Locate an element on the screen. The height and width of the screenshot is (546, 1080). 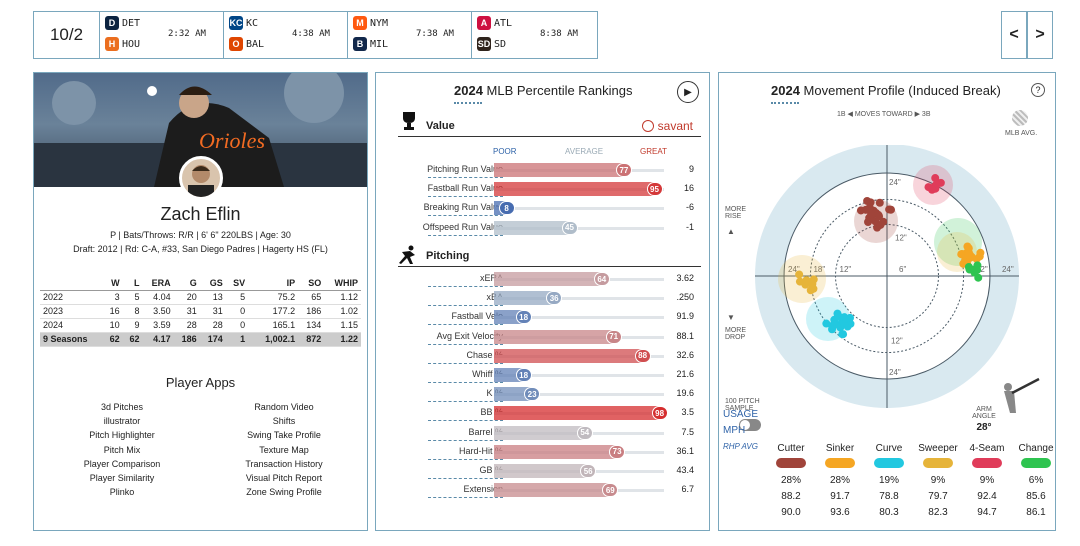
app-link: Pitch Mix is located at coordinates (122, 449).